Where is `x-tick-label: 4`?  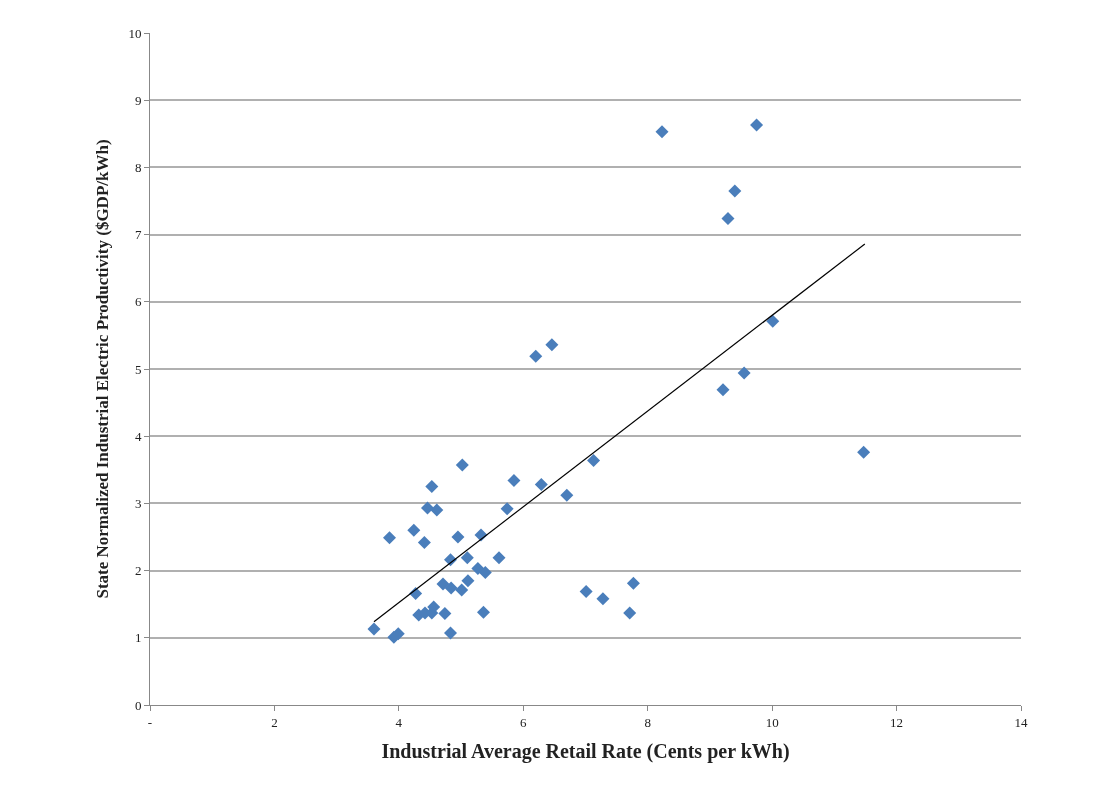 x-tick-label: 4 is located at coordinates (399, 722).